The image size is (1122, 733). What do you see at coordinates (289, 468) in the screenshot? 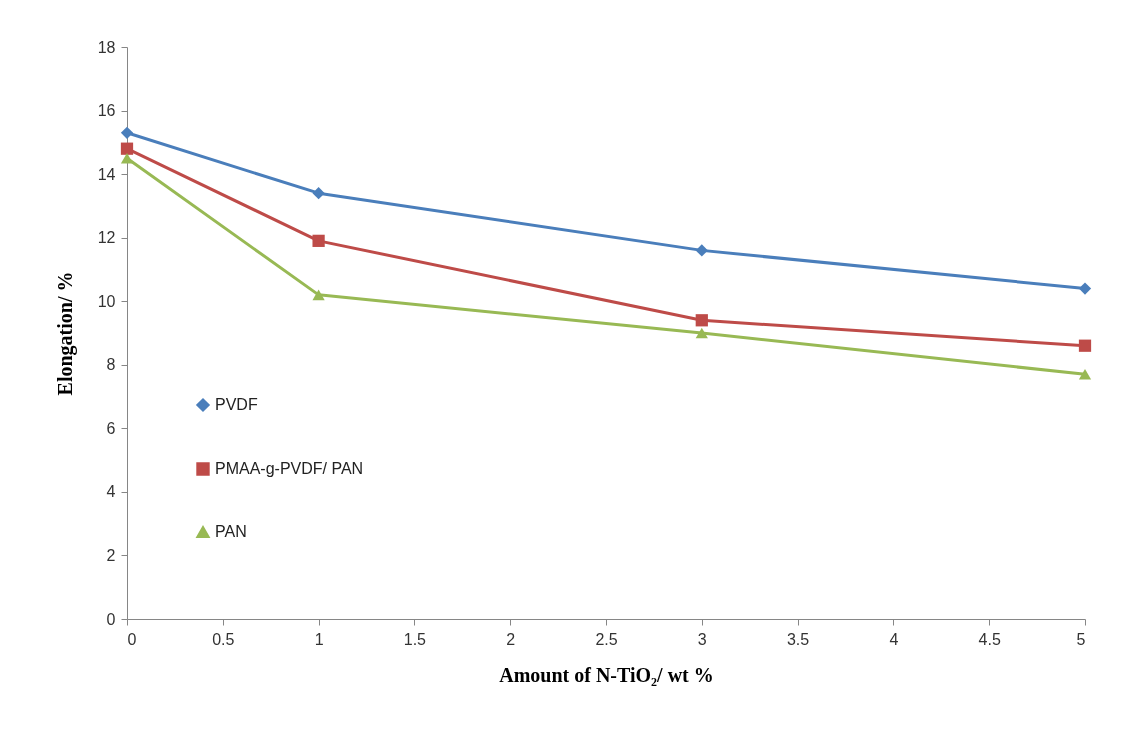
I see `legend-label: PMAA-g-PVDF/ PAN` at bounding box center [289, 468].